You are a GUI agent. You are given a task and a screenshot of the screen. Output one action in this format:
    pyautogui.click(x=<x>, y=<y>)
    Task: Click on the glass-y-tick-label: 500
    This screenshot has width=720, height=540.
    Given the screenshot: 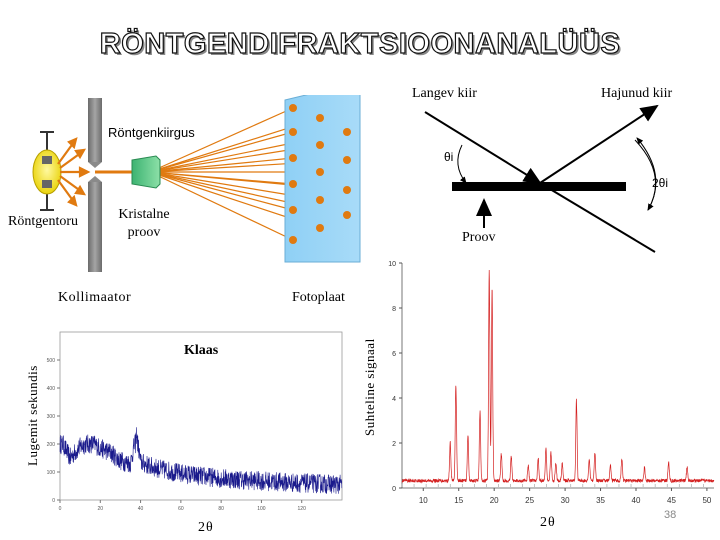 What is the action you would take?
    pyautogui.click(x=51, y=361)
    